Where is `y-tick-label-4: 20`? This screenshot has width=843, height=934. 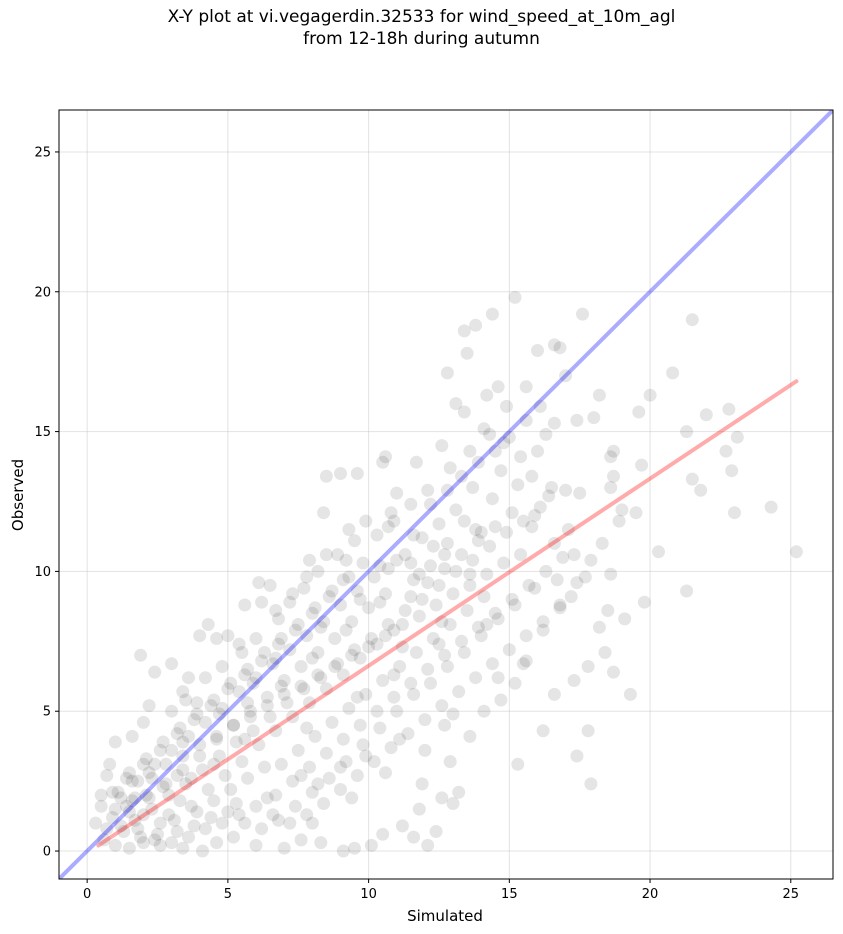
y-tick-label-4: 20 is located at coordinates (42, 292).